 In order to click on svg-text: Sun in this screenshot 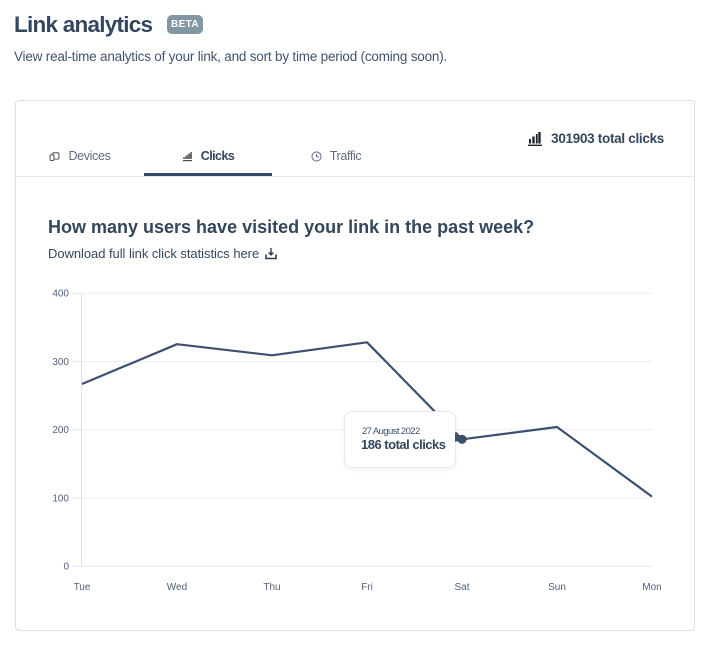, I will do `click(557, 587)`.